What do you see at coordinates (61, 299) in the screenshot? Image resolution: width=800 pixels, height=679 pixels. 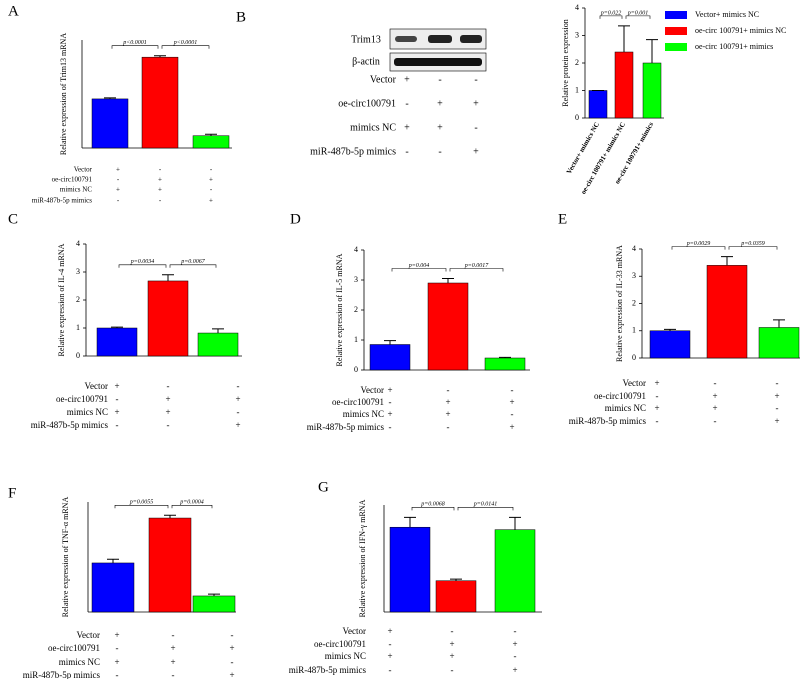 I see `y-axis-label: Relative expression of IL-4 mRNA` at bounding box center [61, 299].